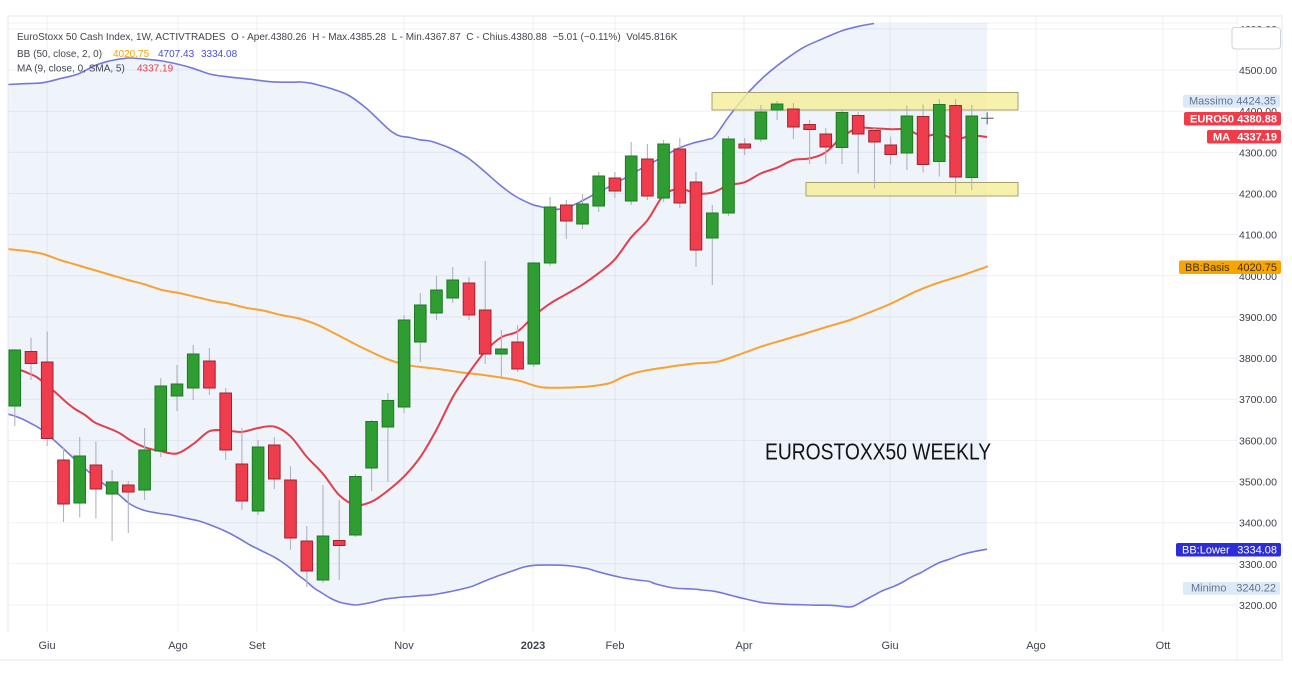  I want to click on svg-text: MA, so click(1221, 137).